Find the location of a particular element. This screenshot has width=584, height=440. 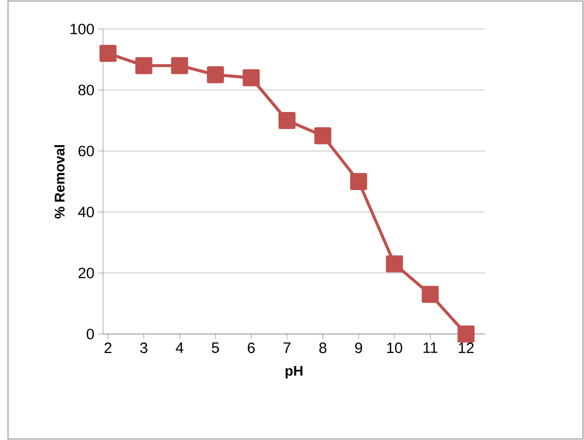

x-tick-label: 11 is located at coordinates (431, 347).